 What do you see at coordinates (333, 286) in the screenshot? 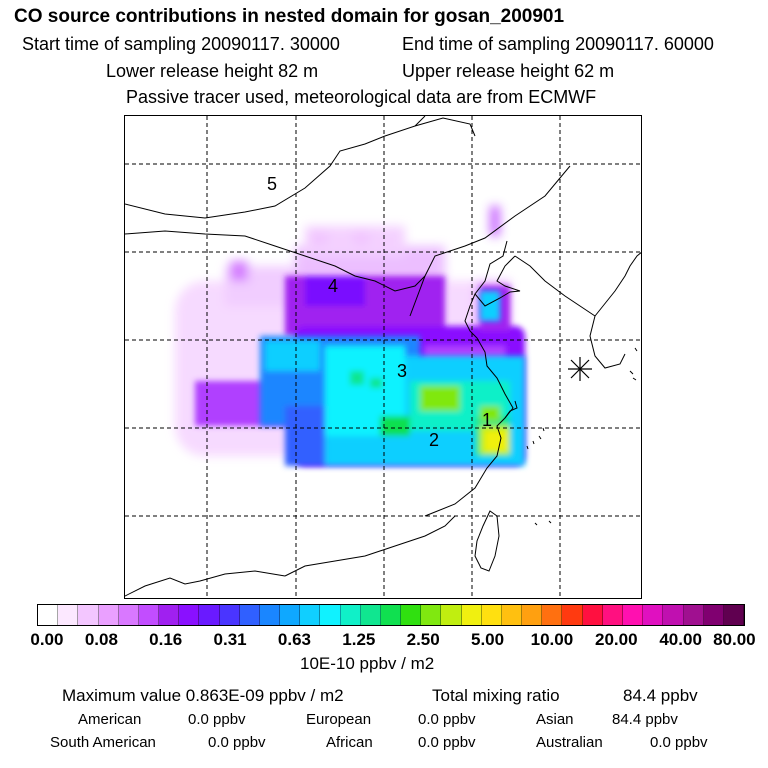
I see `region-label-4: 4` at bounding box center [333, 286].